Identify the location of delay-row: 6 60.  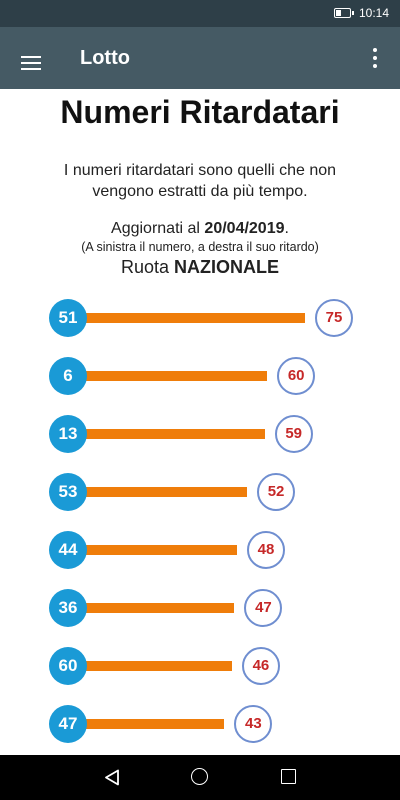
(200, 376).